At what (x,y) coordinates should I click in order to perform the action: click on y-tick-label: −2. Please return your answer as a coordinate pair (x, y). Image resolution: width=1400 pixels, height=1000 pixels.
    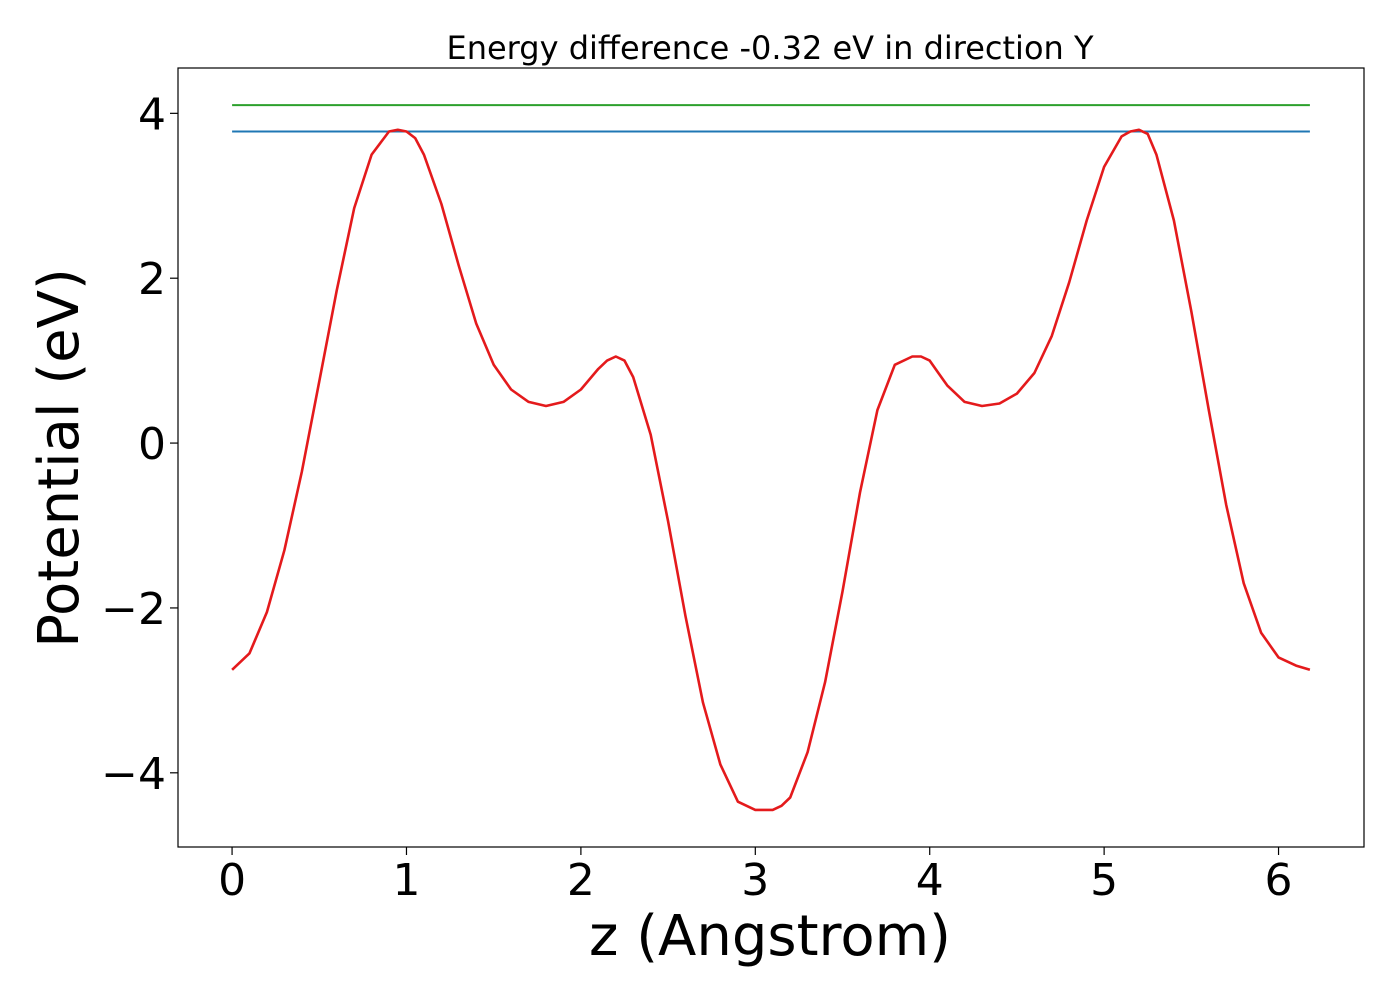
    Looking at the image, I should click on (133, 609).